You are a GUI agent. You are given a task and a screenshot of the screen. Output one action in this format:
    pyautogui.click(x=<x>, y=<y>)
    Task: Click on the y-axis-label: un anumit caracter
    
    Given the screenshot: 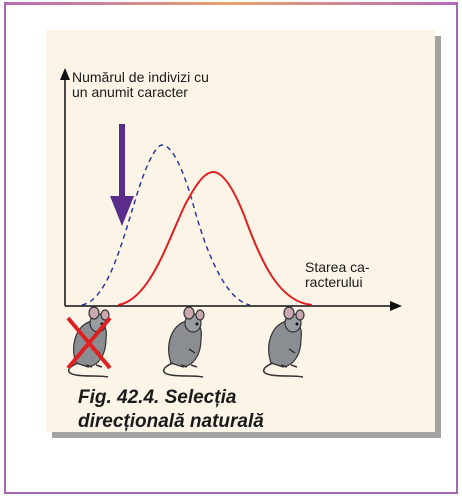 What is the action you would take?
    pyautogui.click(x=130, y=92)
    